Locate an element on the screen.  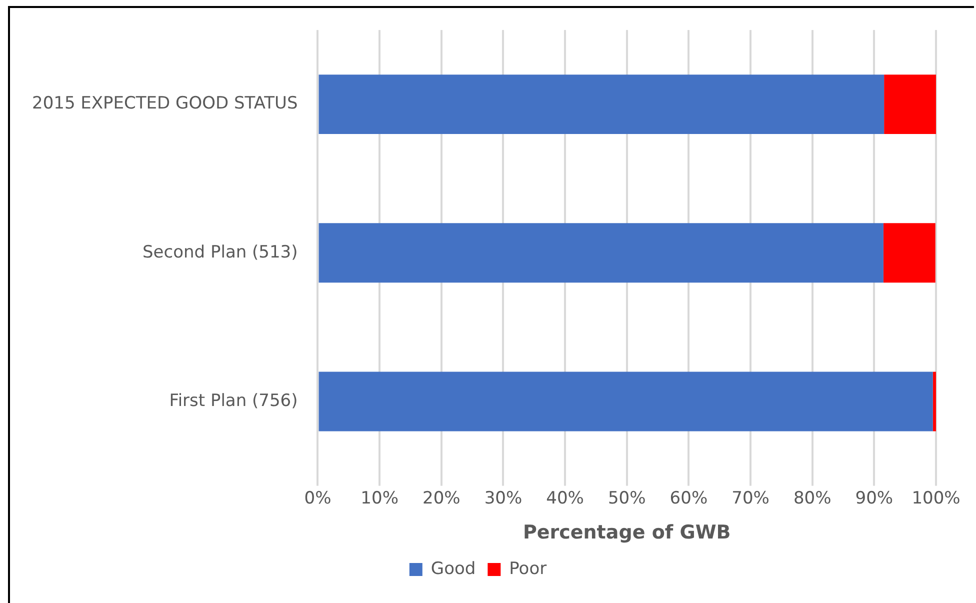
y-tick-label: First Plan (756) is located at coordinates (233, 400).